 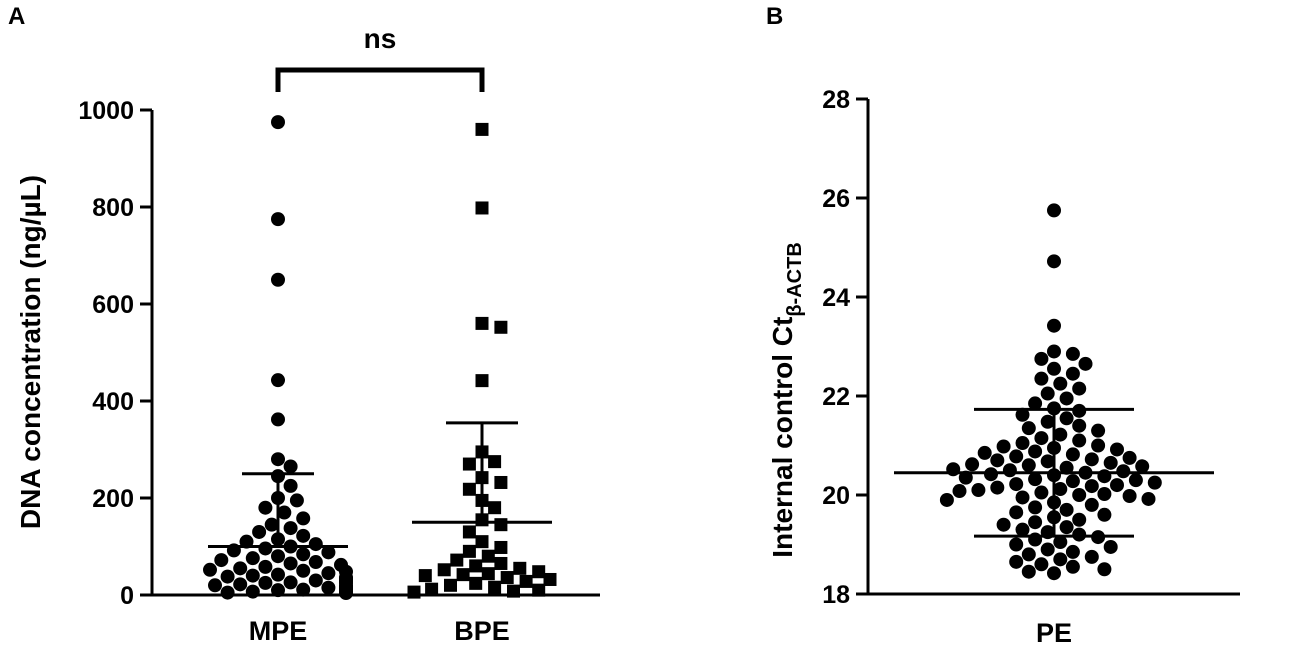 What do you see at coordinates (1054, 472) in the screenshot?
I see `panel-b-summary-bars` at bounding box center [1054, 472].